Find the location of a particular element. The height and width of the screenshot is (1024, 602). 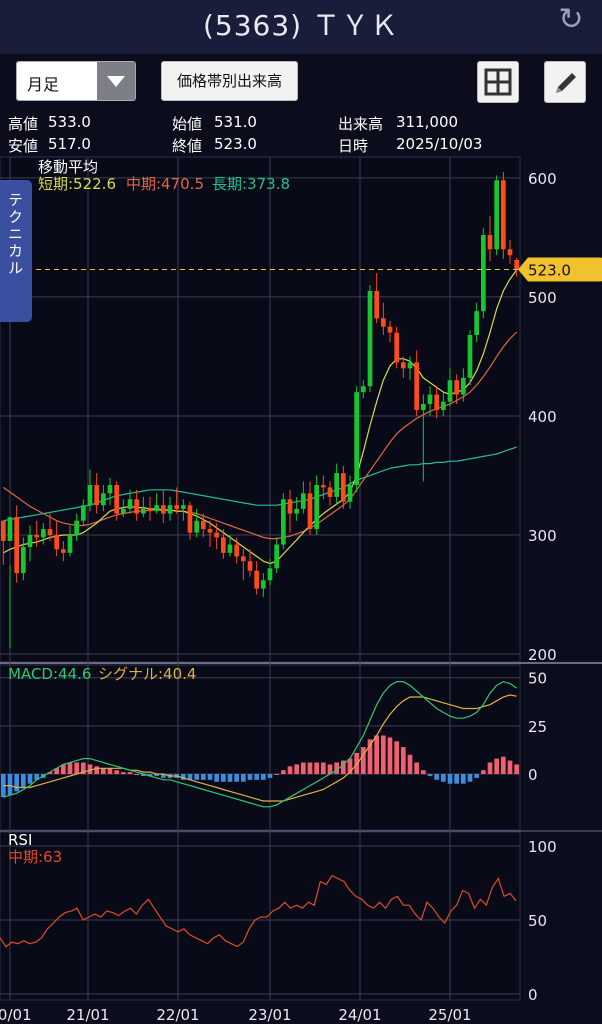

x-tick-label: 23/01 is located at coordinates (269, 1015).